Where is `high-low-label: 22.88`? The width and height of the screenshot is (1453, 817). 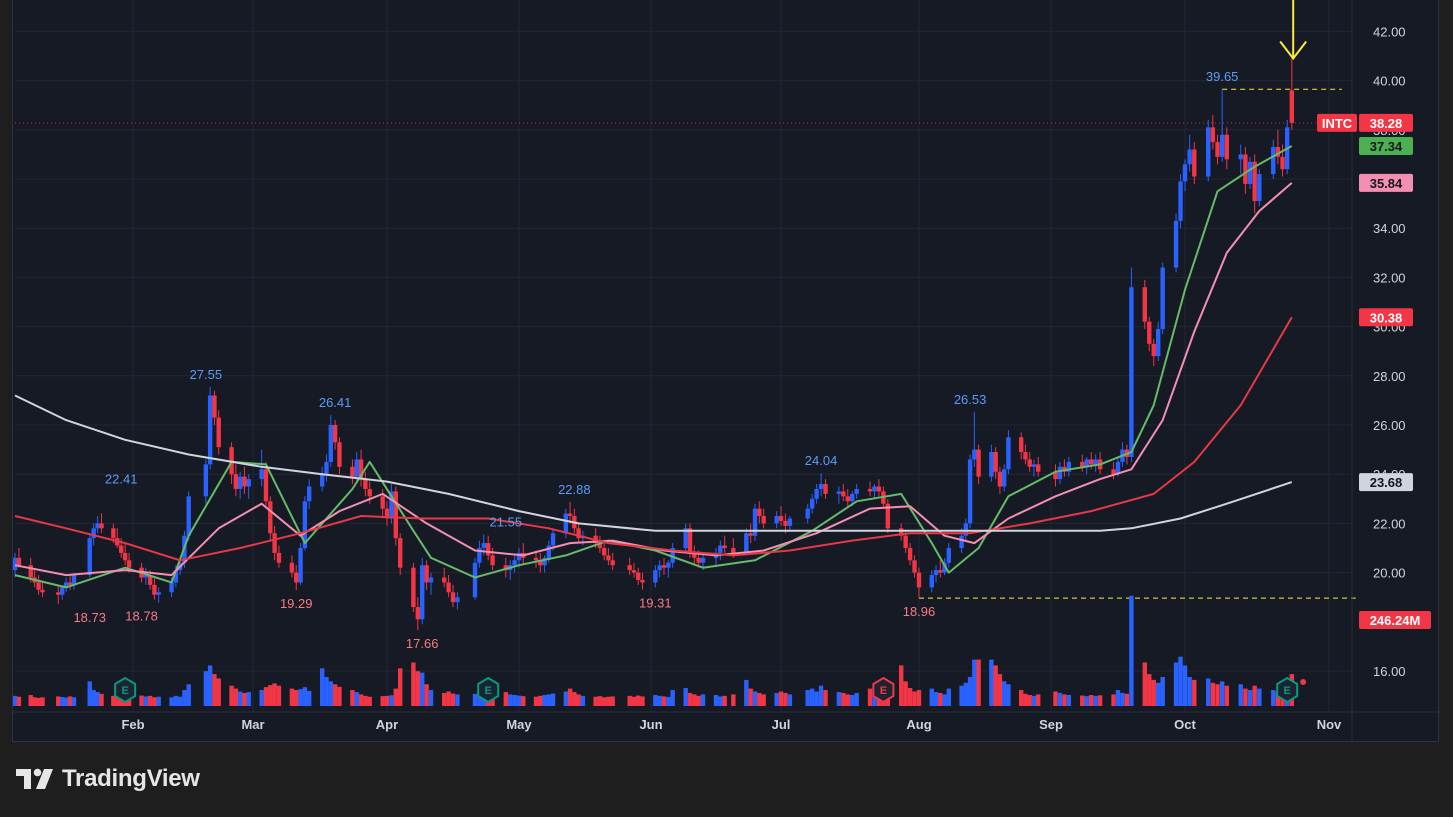 high-low-label: 22.88 is located at coordinates (574, 489).